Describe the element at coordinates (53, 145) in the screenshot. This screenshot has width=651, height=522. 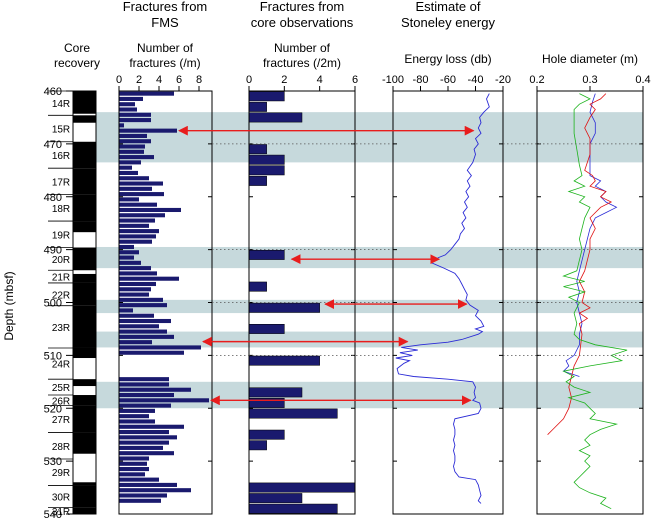
I see `depth-tick-label: 470` at that location.